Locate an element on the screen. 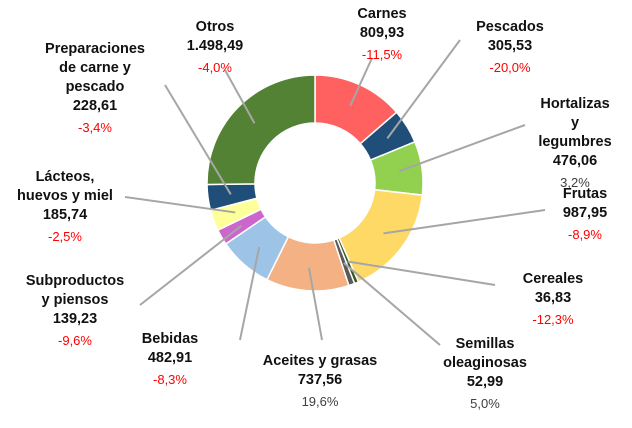 The image size is (632, 428). slice-label: Frutas 987,95 -8,9% is located at coordinates (585, 214).